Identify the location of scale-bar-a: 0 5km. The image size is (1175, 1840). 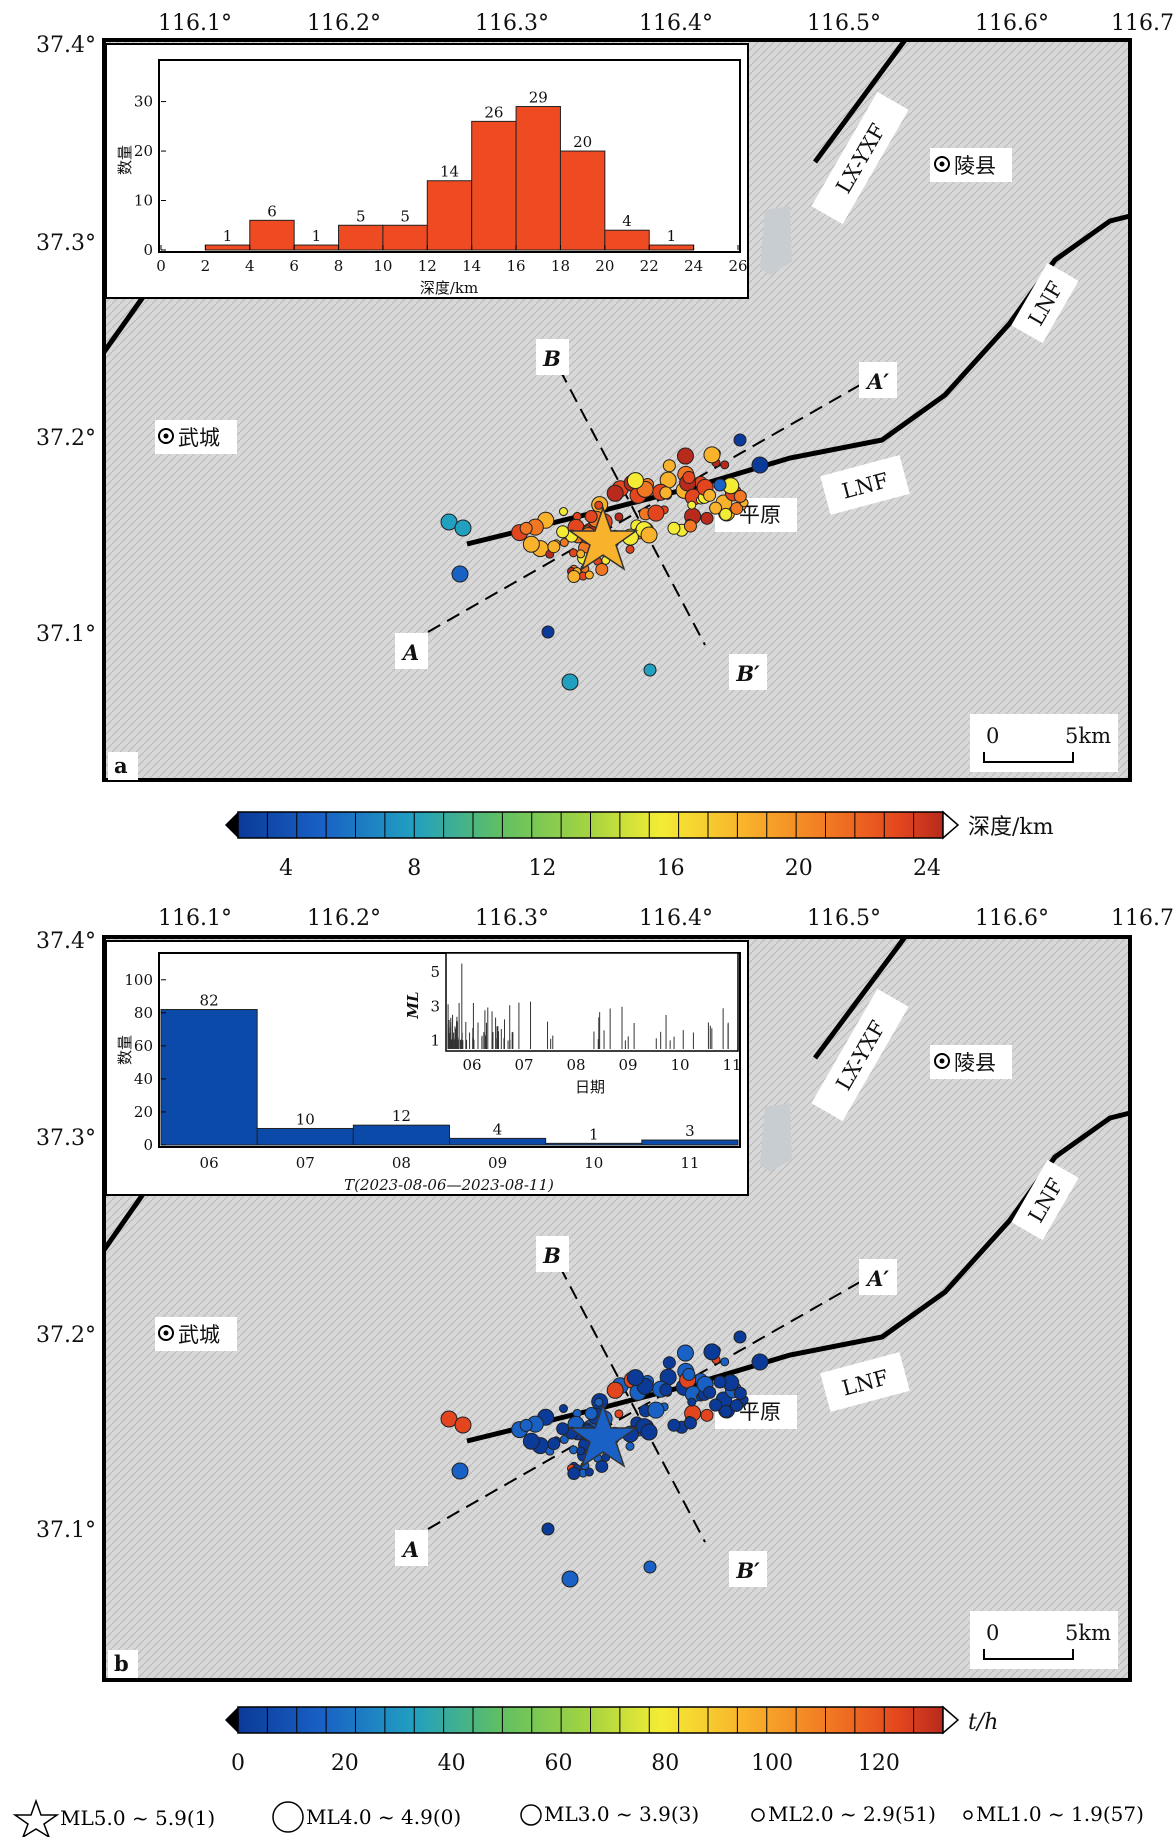
(1044, 743).